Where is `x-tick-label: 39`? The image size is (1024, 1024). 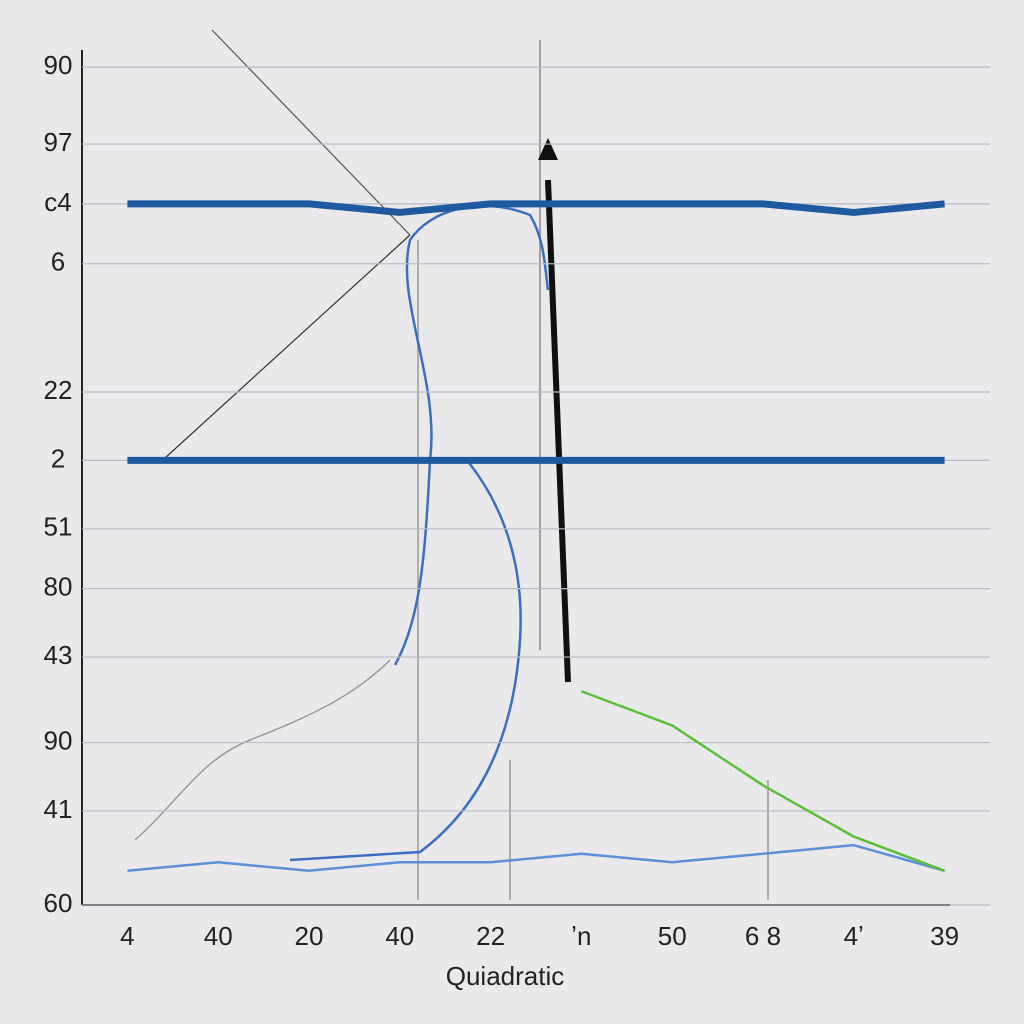 x-tick-label: 39 is located at coordinates (944, 936).